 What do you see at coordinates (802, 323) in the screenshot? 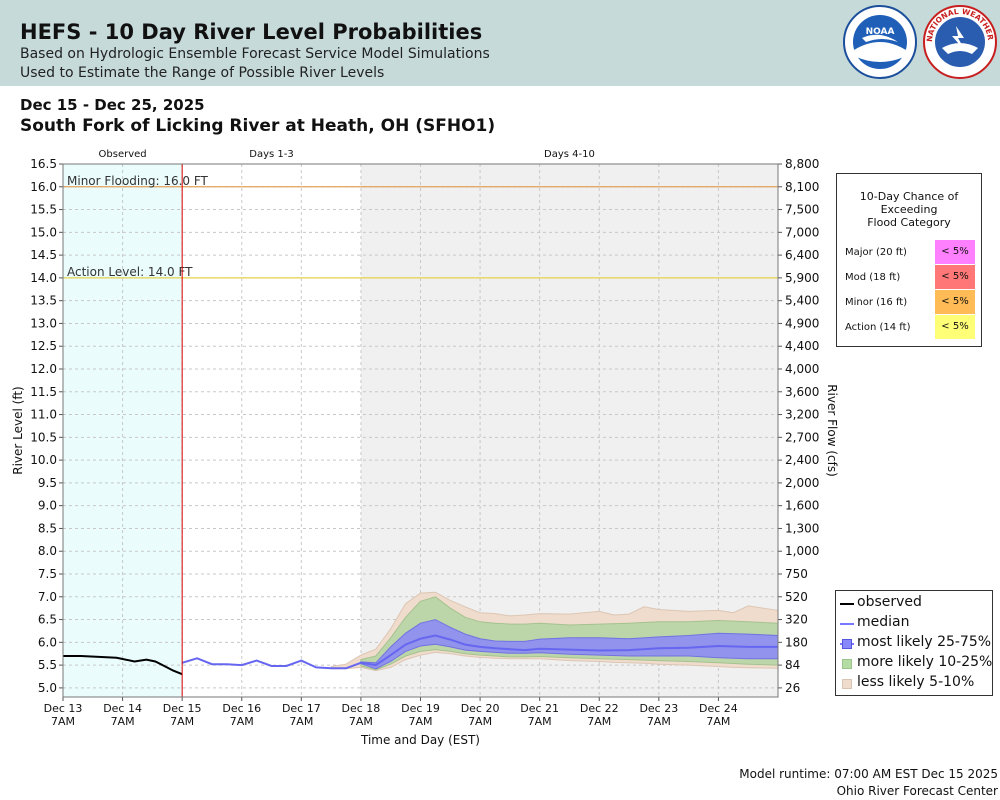
I see `y2-tick-label-7: 4,900` at bounding box center [802, 323].